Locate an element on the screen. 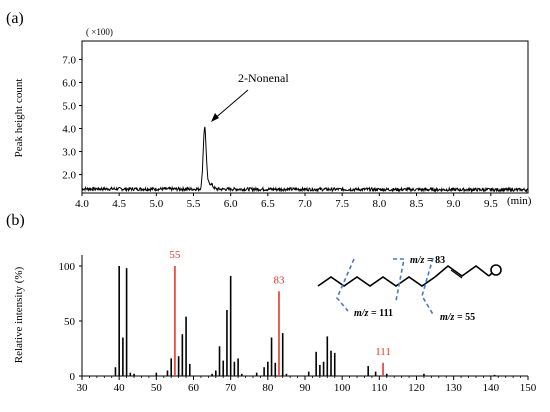  carbon-chain is located at coordinates (403, 275).